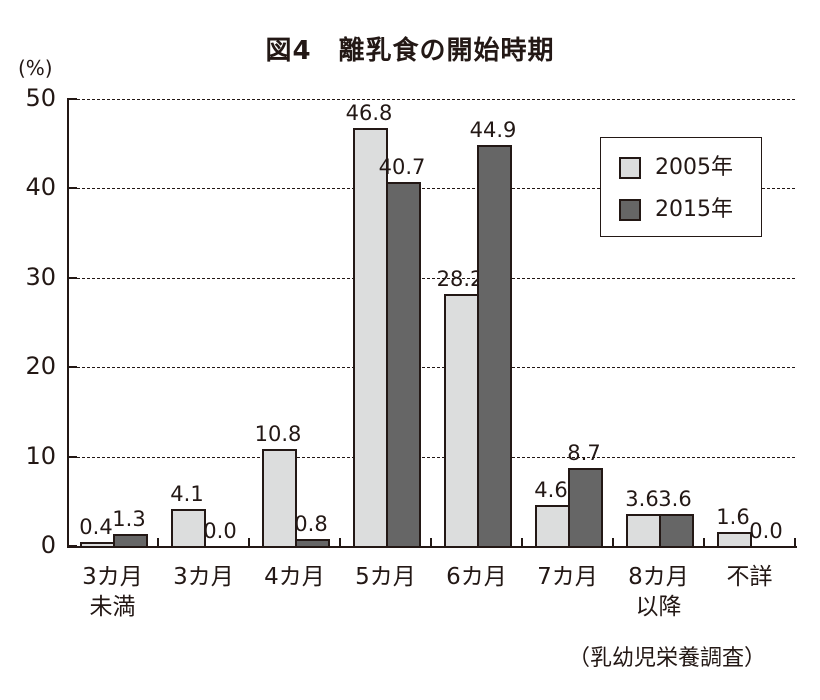 The height and width of the screenshot is (700, 820). What do you see at coordinates (630, 168) in the screenshot?
I see `legend-swatch-light-icon` at bounding box center [630, 168].